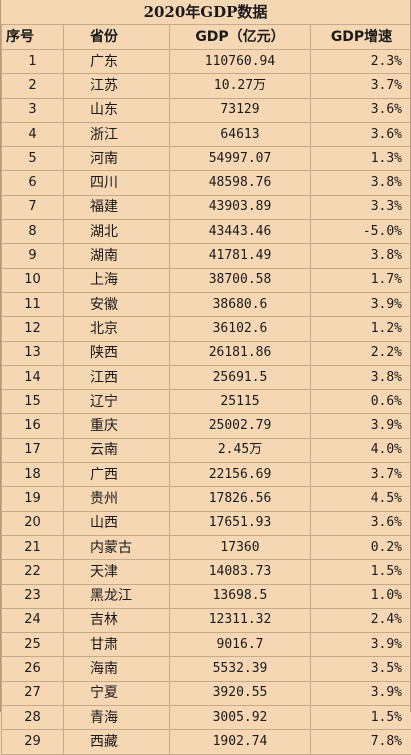 Image resolution: width=411 pixels, height=755 pixels. Describe the element at coordinates (240, 693) in the screenshot. I see `gdp-cell: 3920.55` at that location.